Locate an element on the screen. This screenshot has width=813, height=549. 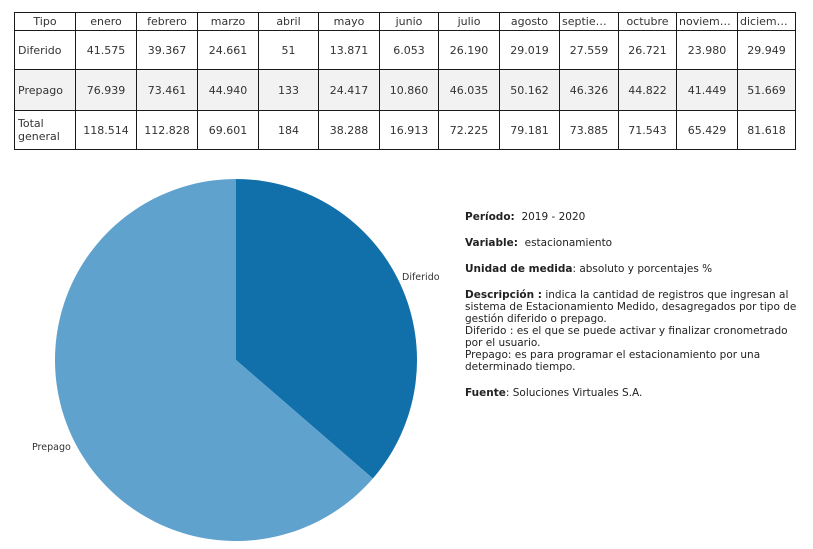
variable-line: Variable: estacionamiento is located at coordinates (632, 243).